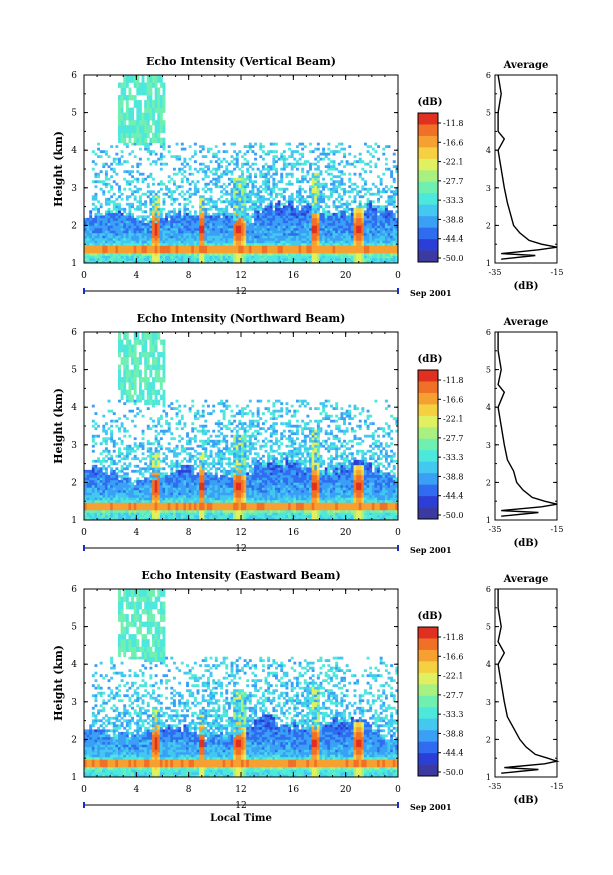 The height and width of the screenshot is (875, 613). I want to click on average-y-tick-label: 6, so click(488, 75).